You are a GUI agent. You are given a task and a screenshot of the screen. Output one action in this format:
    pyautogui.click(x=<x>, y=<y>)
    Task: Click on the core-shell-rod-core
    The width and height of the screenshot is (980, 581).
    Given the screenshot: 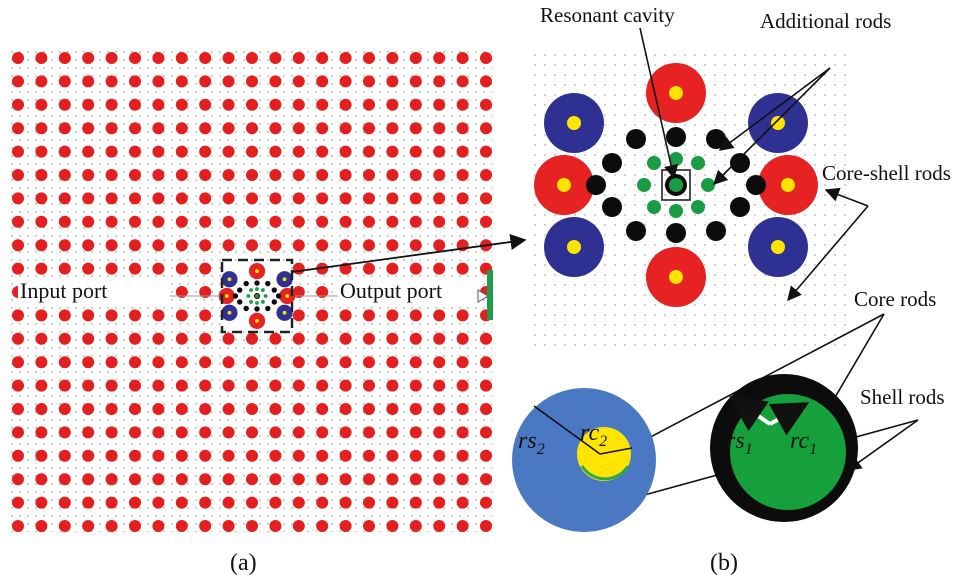 What is the action you would take?
    pyautogui.click(x=284, y=312)
    